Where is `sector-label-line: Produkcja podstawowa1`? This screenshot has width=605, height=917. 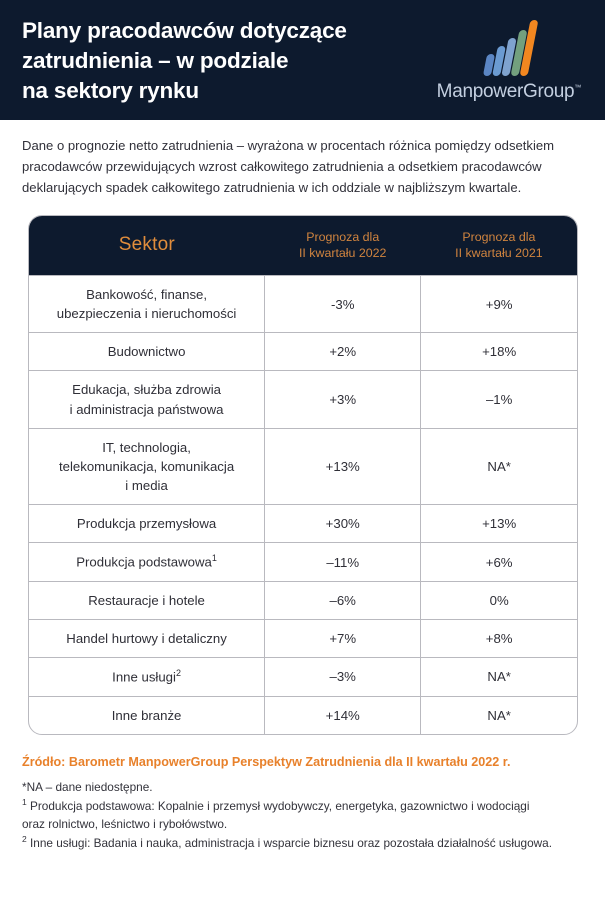 sector-label-line: Produkcja podstawowa1 is located at coordinates (146, 561).